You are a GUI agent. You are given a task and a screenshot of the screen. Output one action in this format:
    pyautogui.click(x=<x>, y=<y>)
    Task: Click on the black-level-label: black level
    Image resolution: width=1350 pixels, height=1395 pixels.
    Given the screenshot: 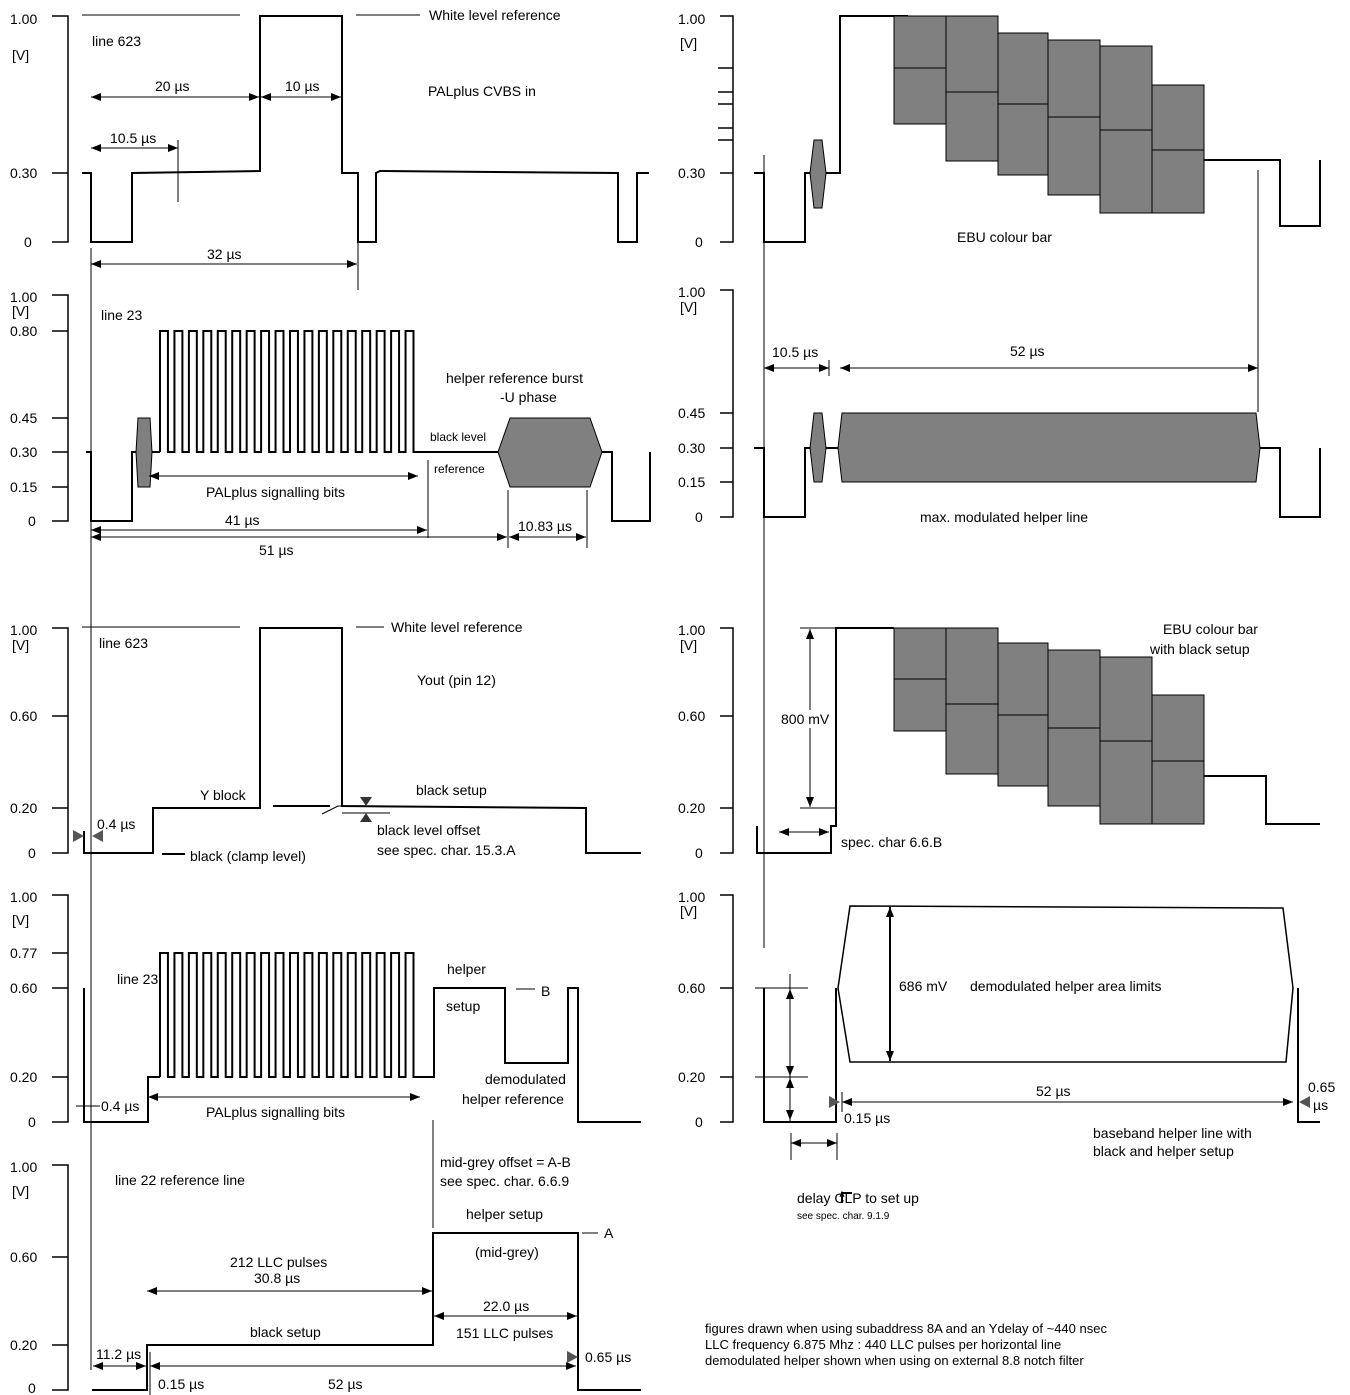 What is the action you would take?
    pyautogui.click(x=458, y=437)
    